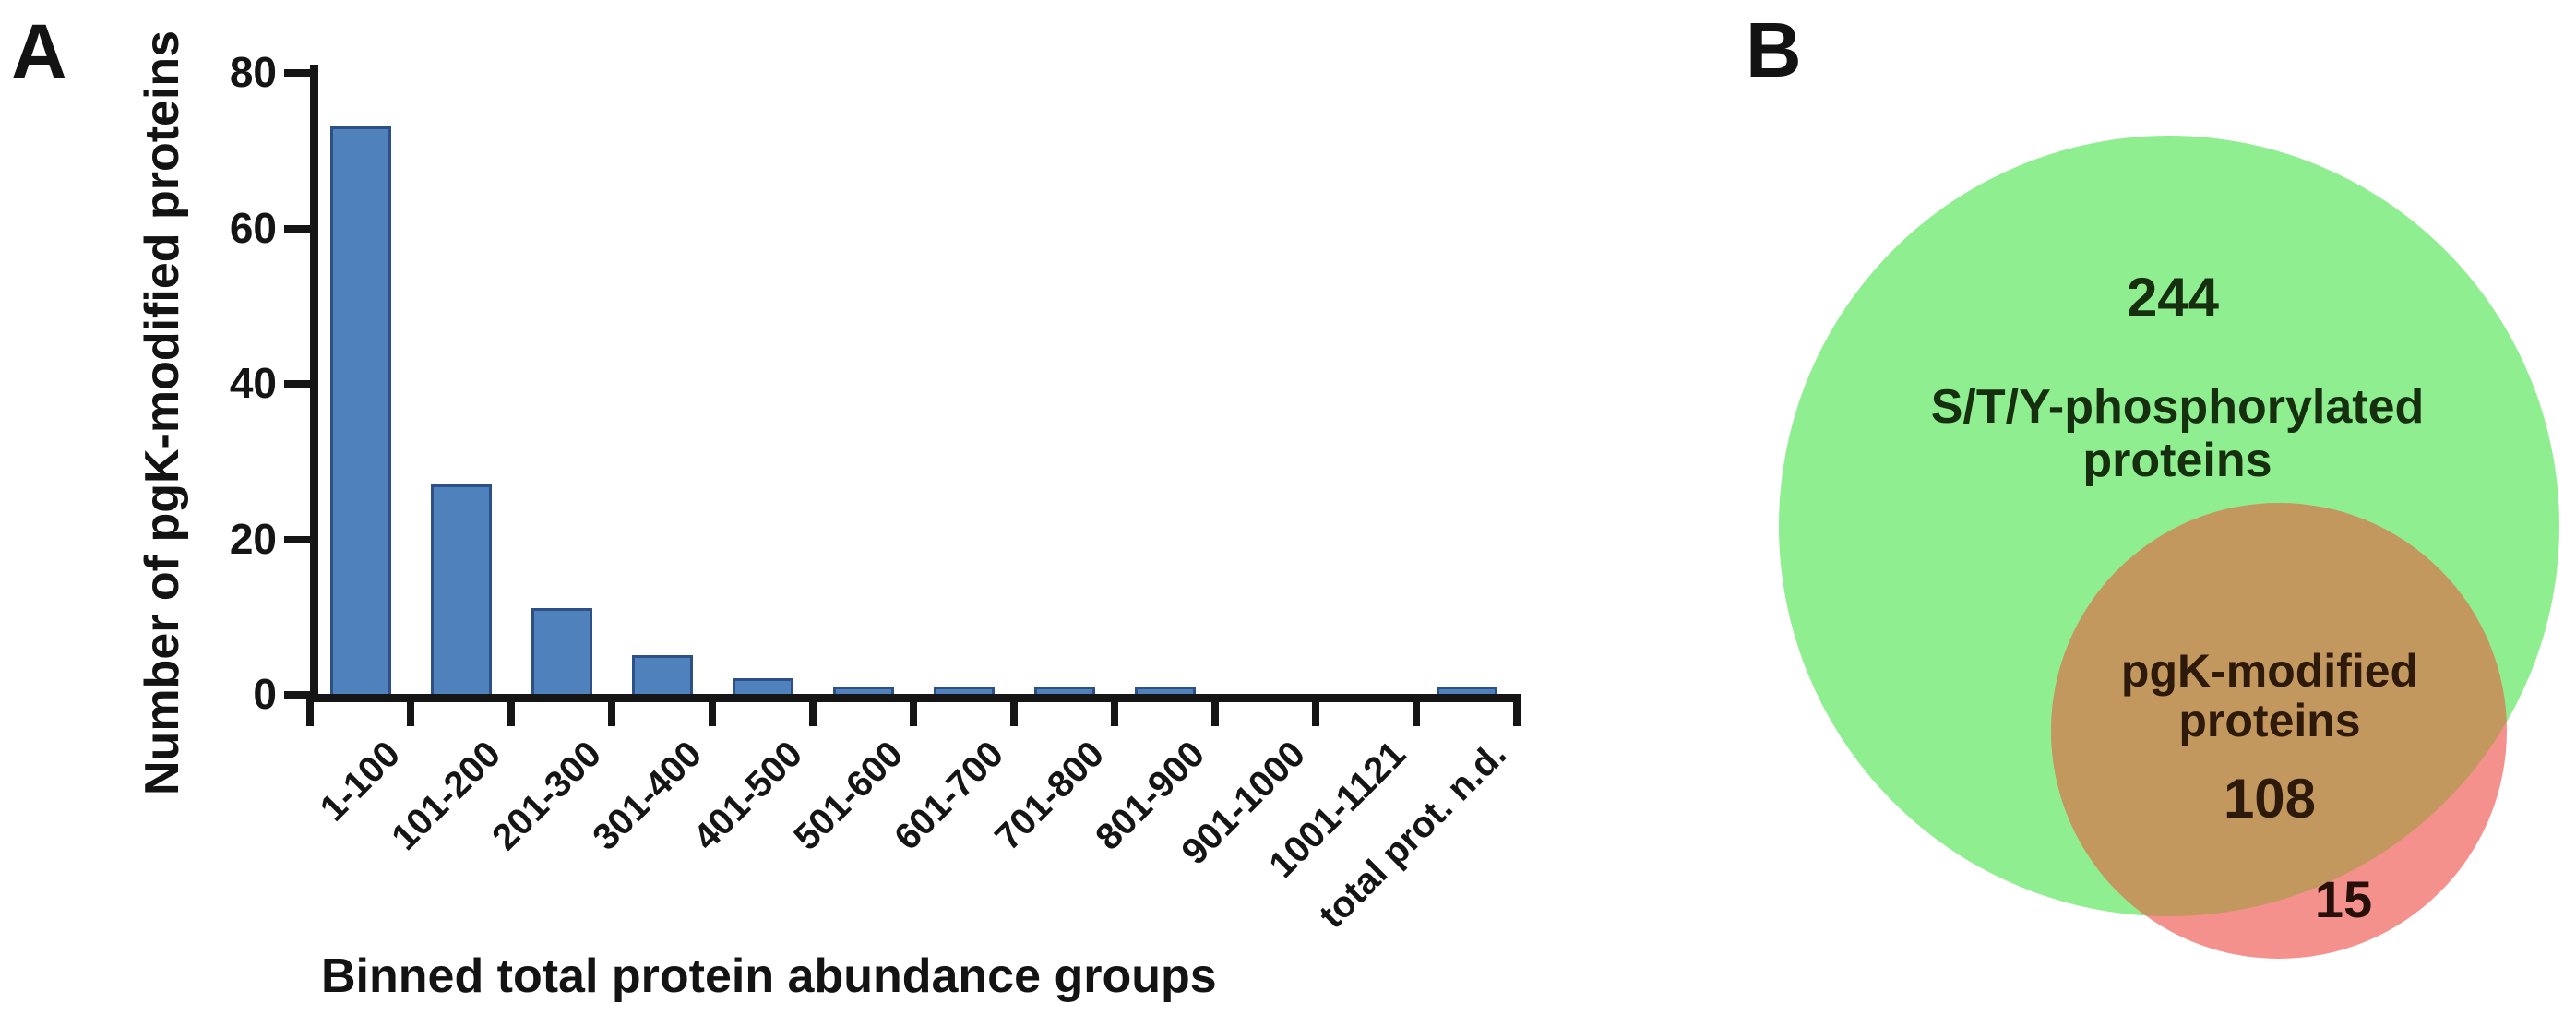 The width and height of the screenshot is (2576, 1027). I want to click on venn-pink-only-count: 15, so click(2343, 899).